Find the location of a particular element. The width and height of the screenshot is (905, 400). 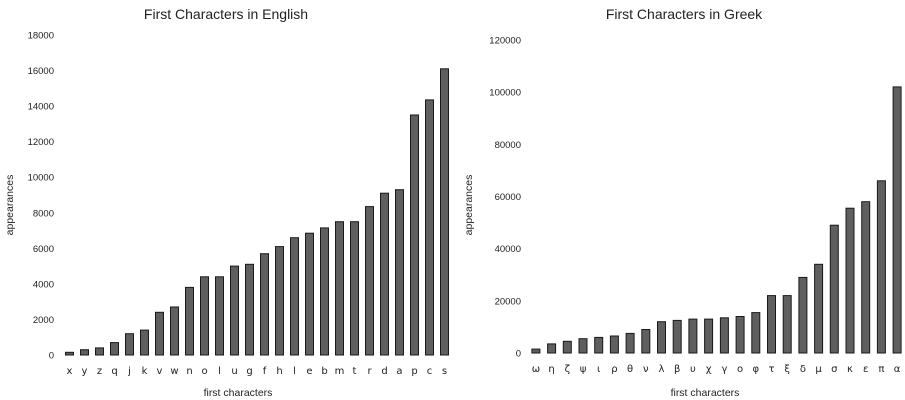

y-tick-label: 18000 is located at coordinates (41, 36).